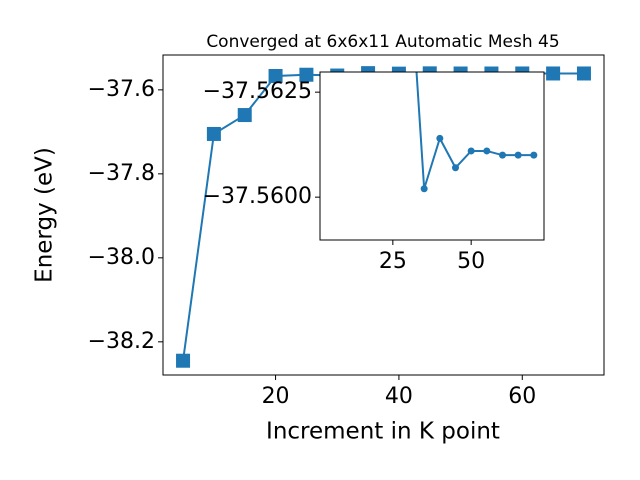  What do you see at coordinates (121, 89) in the screenshot?
I see `y-tick-label: −37.6` at bounding box center [121, 89].